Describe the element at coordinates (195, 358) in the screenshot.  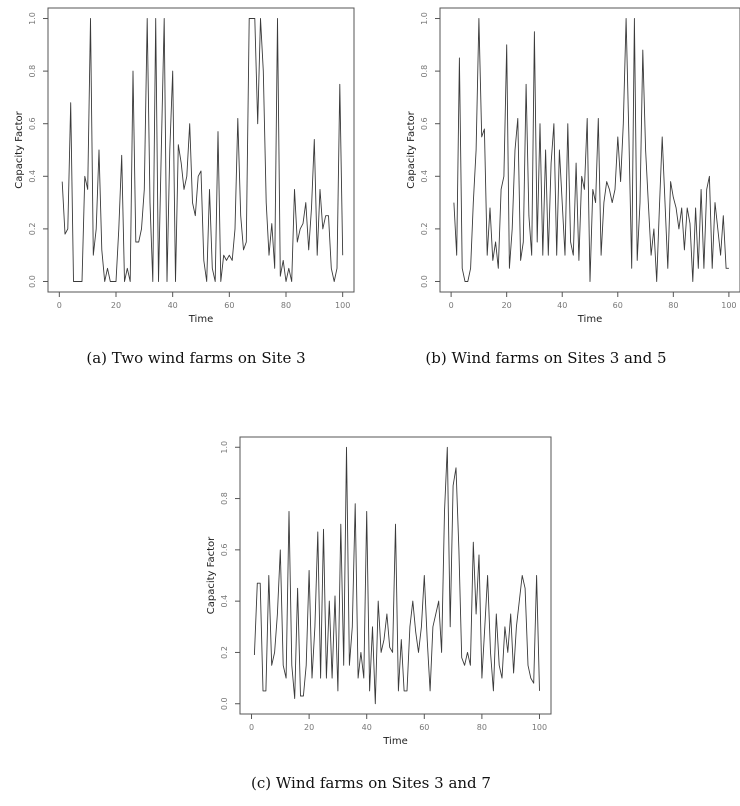
I see `panel-caption: (a) Two wind farms on Site 3` at that location.